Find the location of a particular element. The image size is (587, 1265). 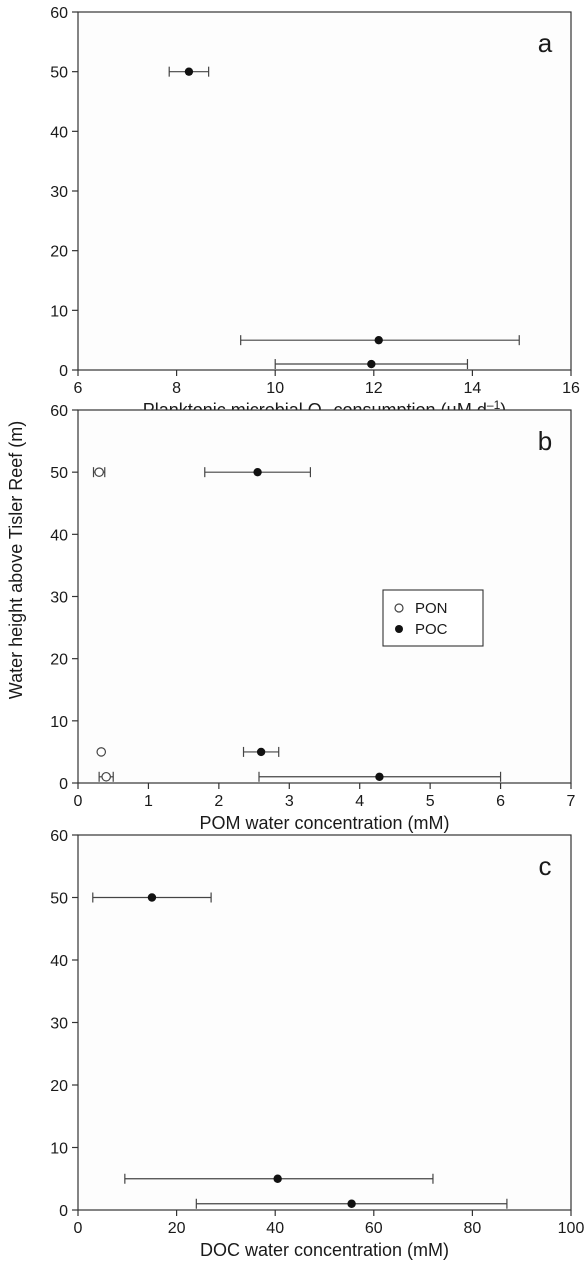

x-tick-label: 4 is located at coordinates (359, 801).